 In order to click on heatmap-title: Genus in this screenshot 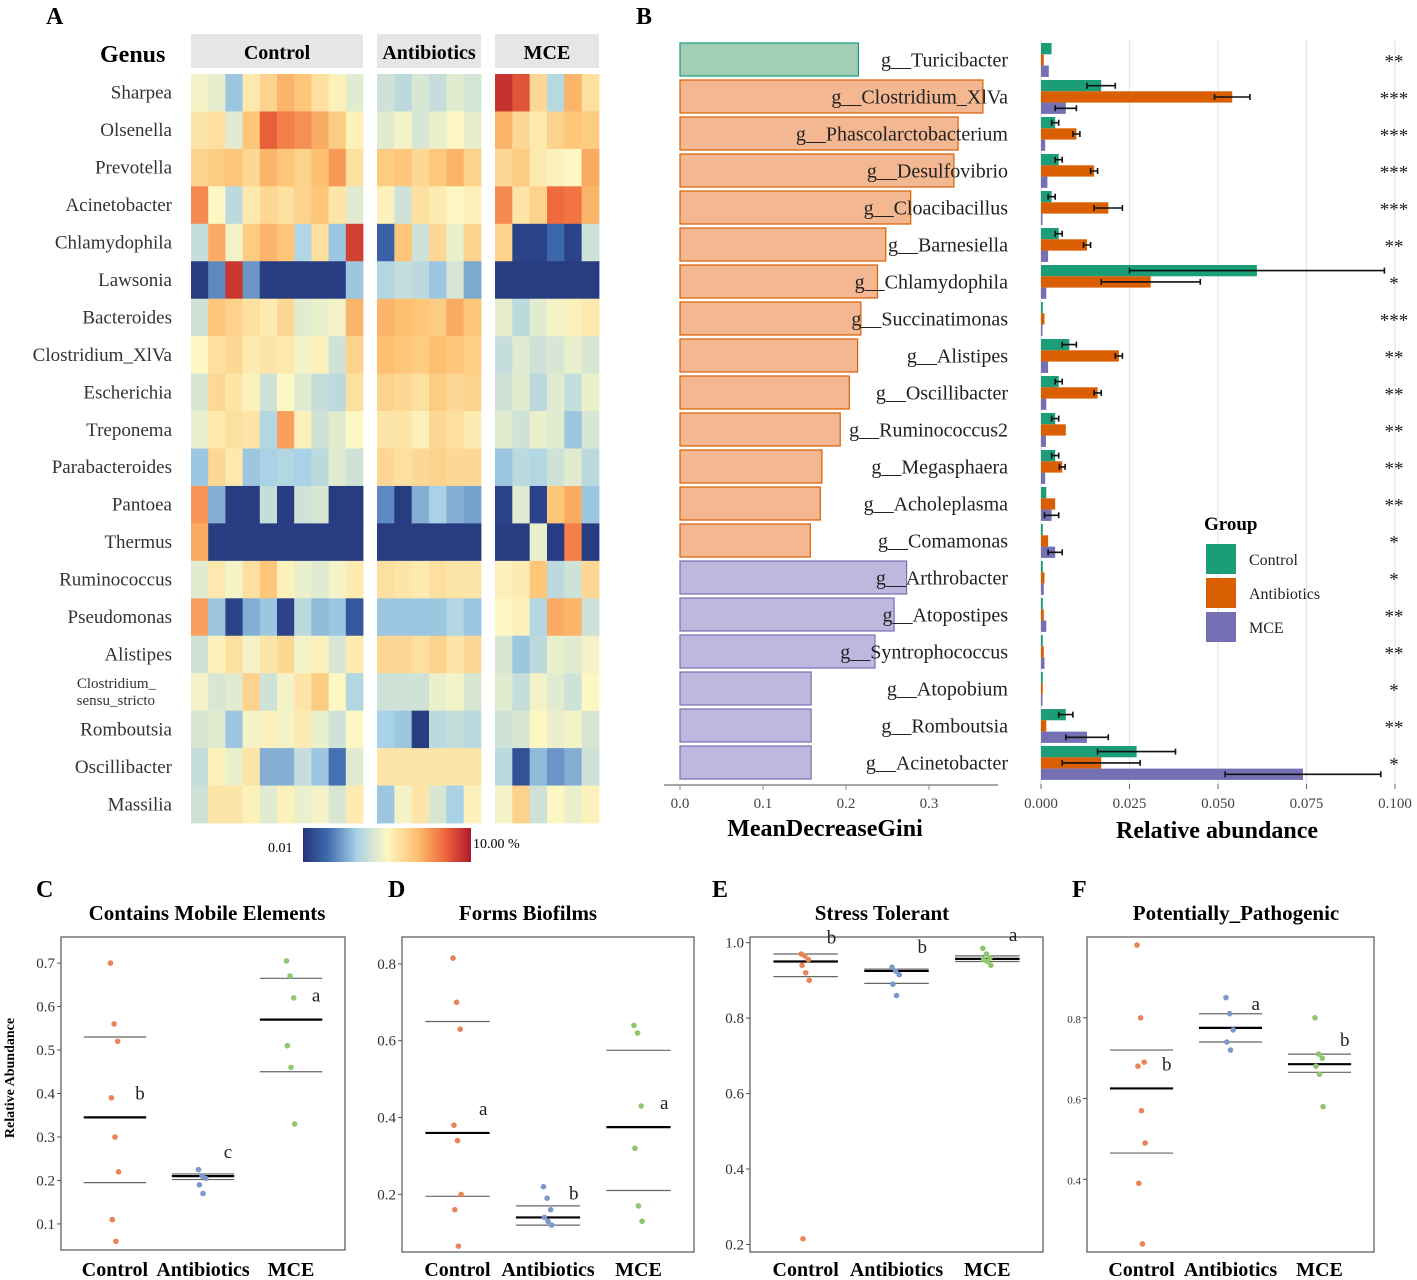, I will do `click(132, 55)`.